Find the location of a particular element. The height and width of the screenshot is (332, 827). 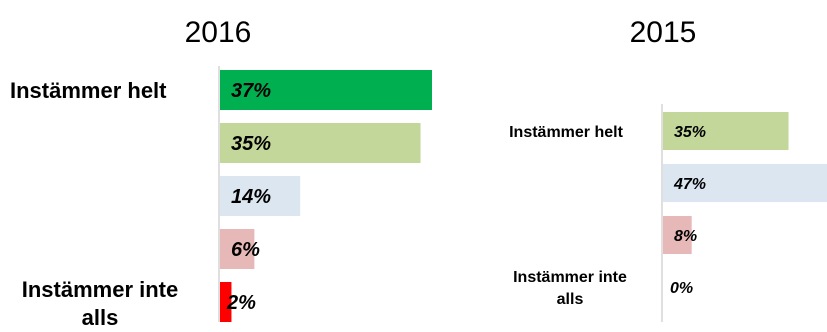

bar-value-label: 14% is located at coordinates (251, 197).